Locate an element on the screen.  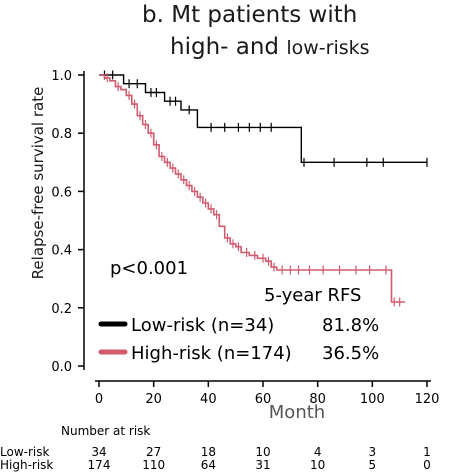
x-tick-label: 60 is located at coordinates (263, 399).